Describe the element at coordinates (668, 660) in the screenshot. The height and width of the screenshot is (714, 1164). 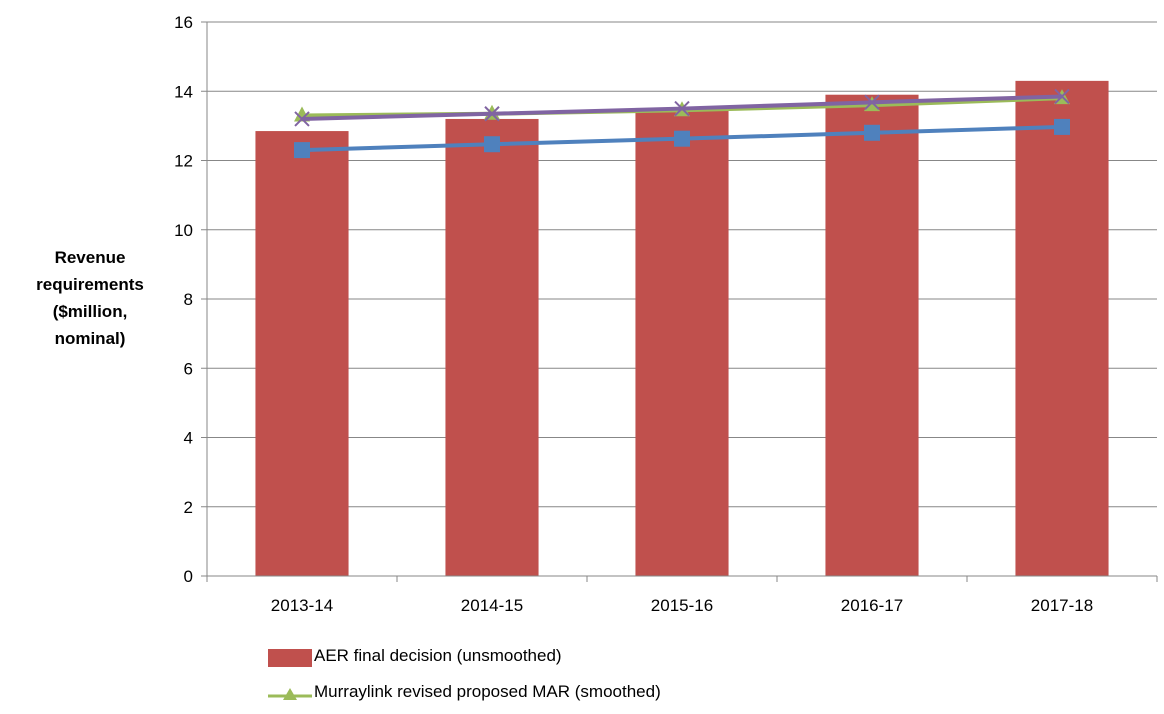
I see `legend-item-aer: AER final decision (unsmoothed)` at that location.